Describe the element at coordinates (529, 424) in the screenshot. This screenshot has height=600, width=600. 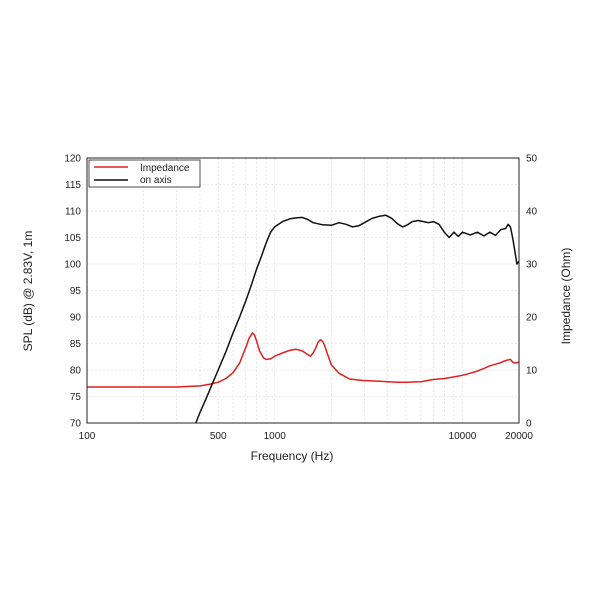
I see `y2-tick-label: 0` at that location.